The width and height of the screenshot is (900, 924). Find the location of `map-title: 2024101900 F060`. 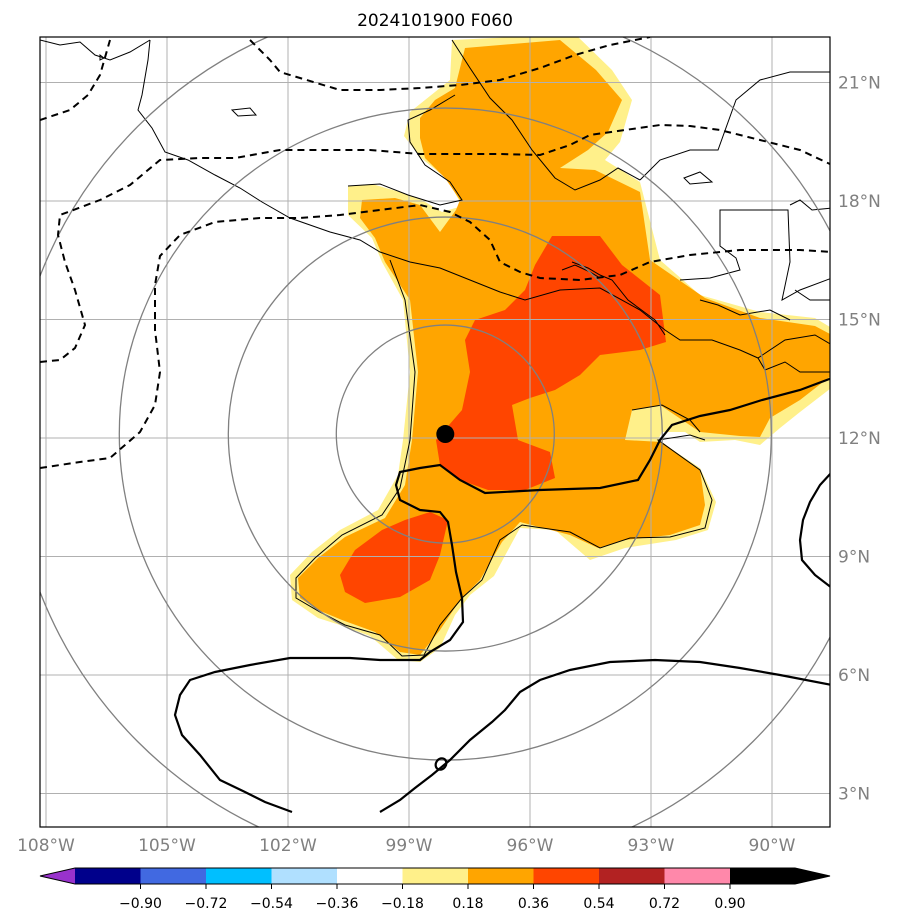

map-title: 2024101900 F060 is located at coordinates (435, 21).